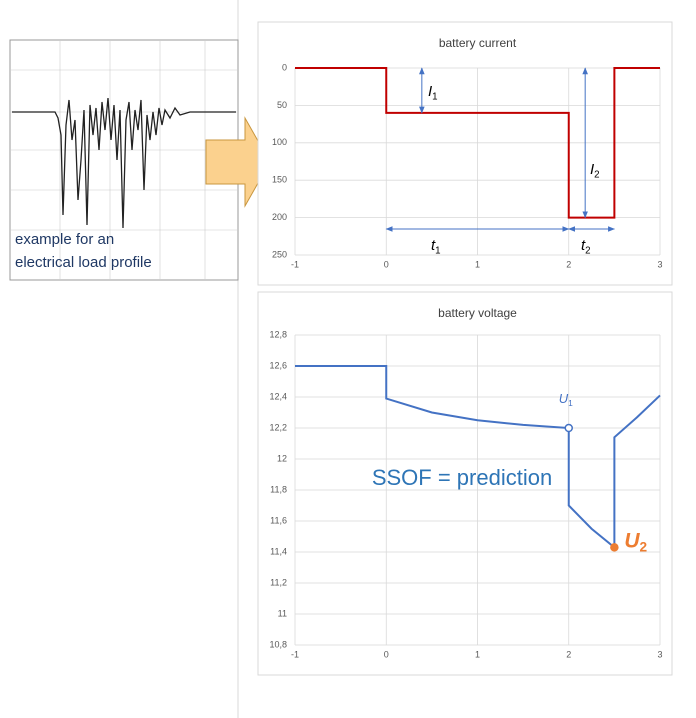  What do you see at coordinates (83, 262) in the screenshot?
I see `profile-caption: electrical load profile` at bounding box center [83, 262].